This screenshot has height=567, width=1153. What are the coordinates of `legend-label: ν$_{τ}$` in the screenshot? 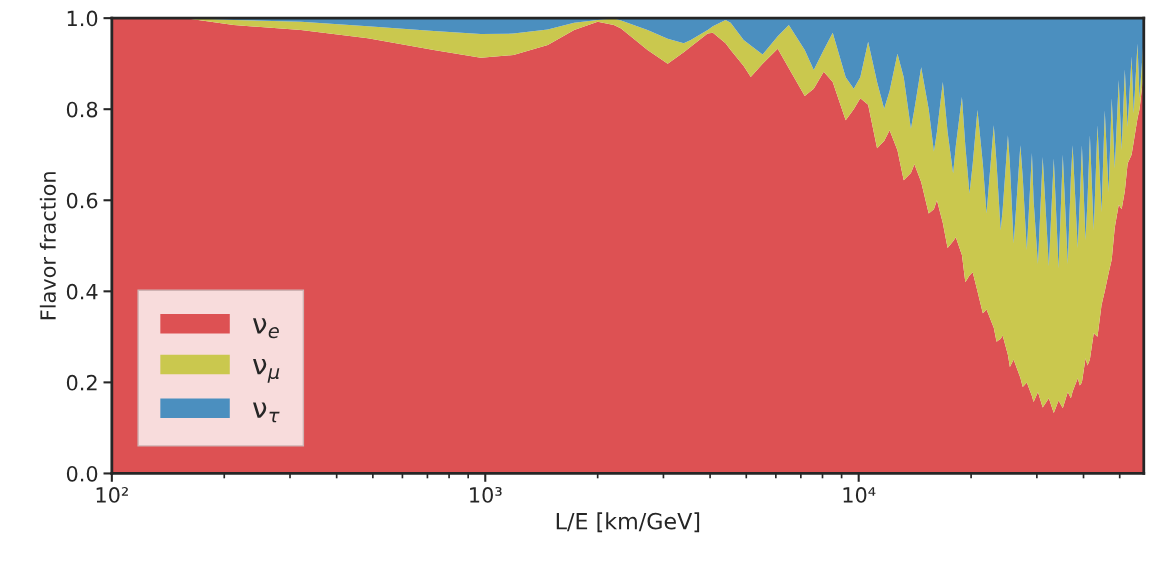 It's located at (266, 412).